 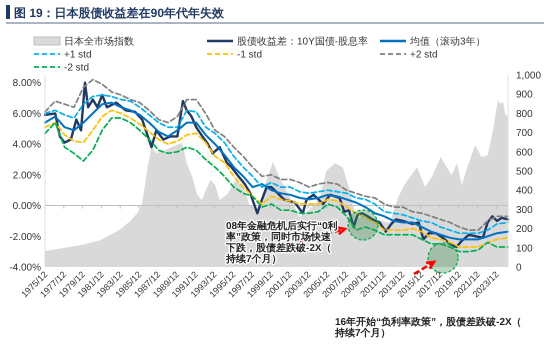 What do you see at coordinates (120, 13) in the screenshot?
I see `chart-title: 图 19：日本股债收益差在90年代年失效` at bounding box center [120, 13].